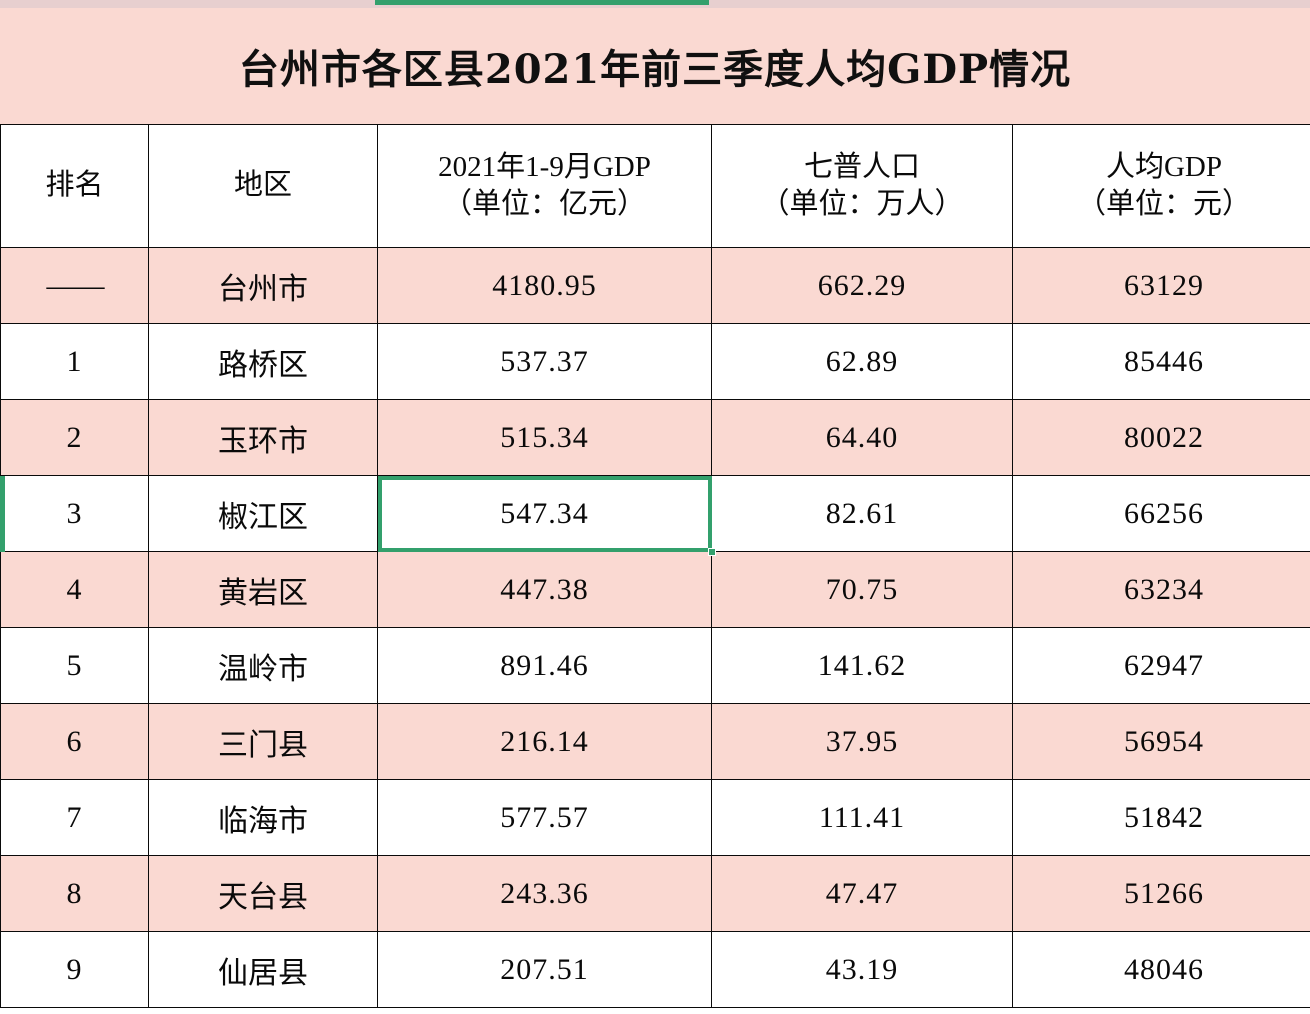  What do you see at coordinates (1161, 589) in the screenshot?
I see `cell-per-capita: 63234` at bounding box center [1161, 589].